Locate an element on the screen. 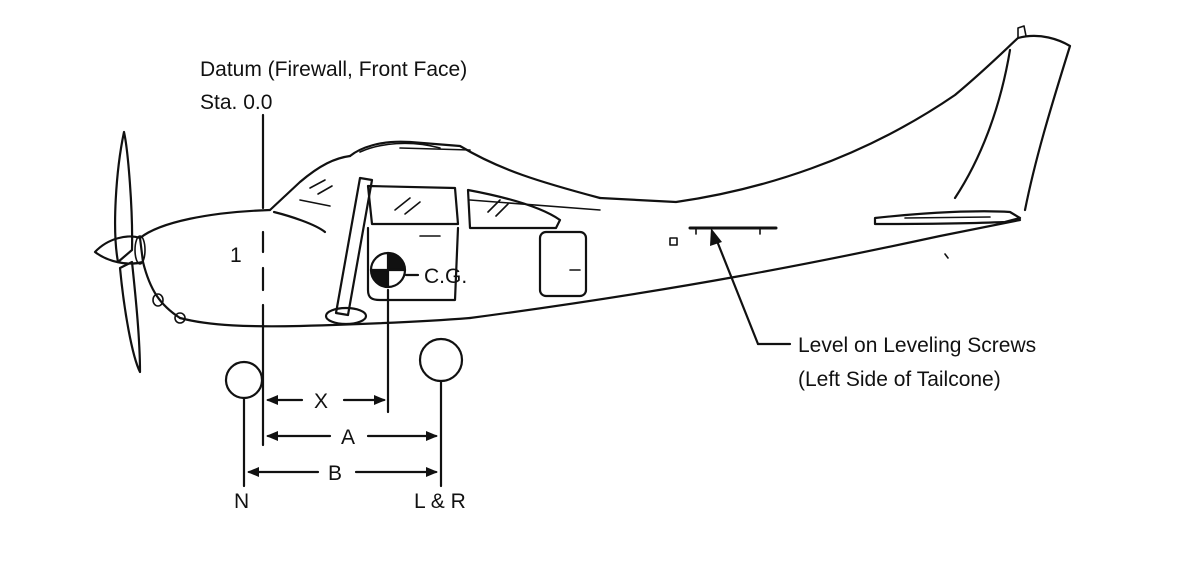  tailcone-bottom is located at coordinates (745, 269).